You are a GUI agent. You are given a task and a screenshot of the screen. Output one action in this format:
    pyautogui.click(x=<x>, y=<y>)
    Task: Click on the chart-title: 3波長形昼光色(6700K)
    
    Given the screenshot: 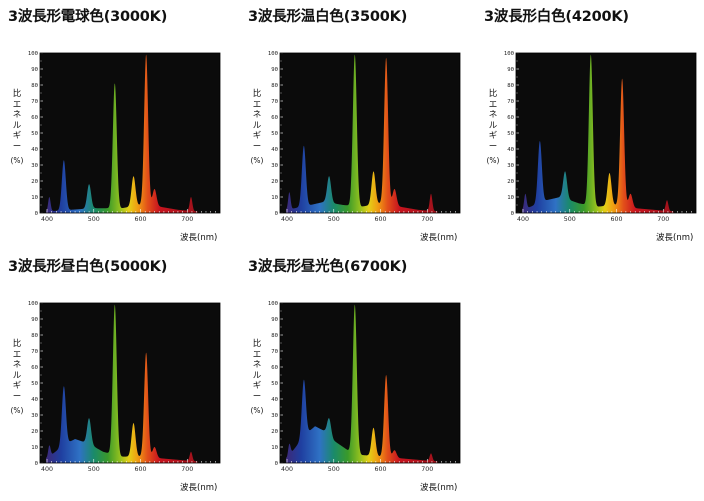 What is the action you would take?
    pyautogui.click(x=328, y=267)
    